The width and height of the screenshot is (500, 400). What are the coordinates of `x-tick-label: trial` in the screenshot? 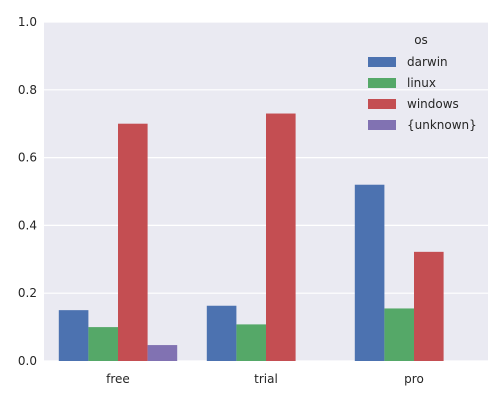 It's located at (266, 379).